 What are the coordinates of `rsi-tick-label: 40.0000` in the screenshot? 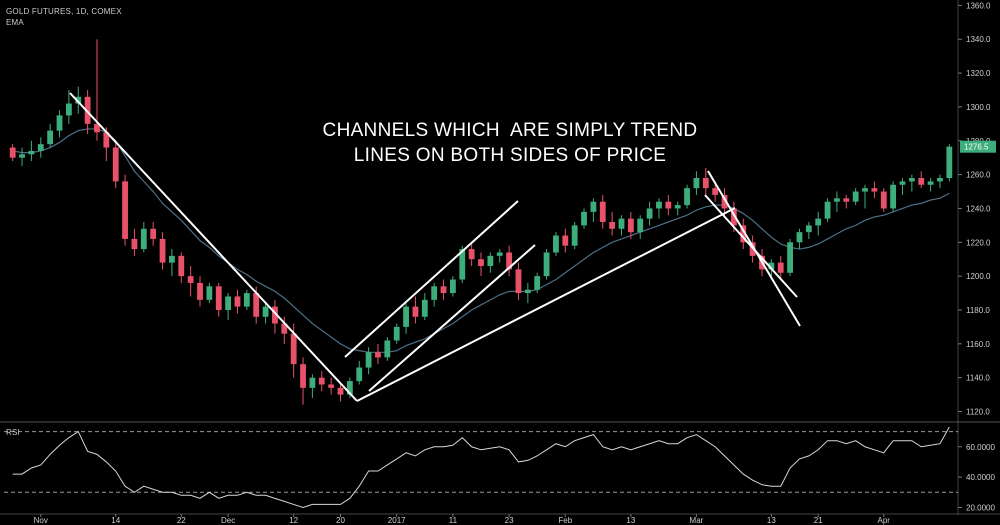 It's located at (980, 477).